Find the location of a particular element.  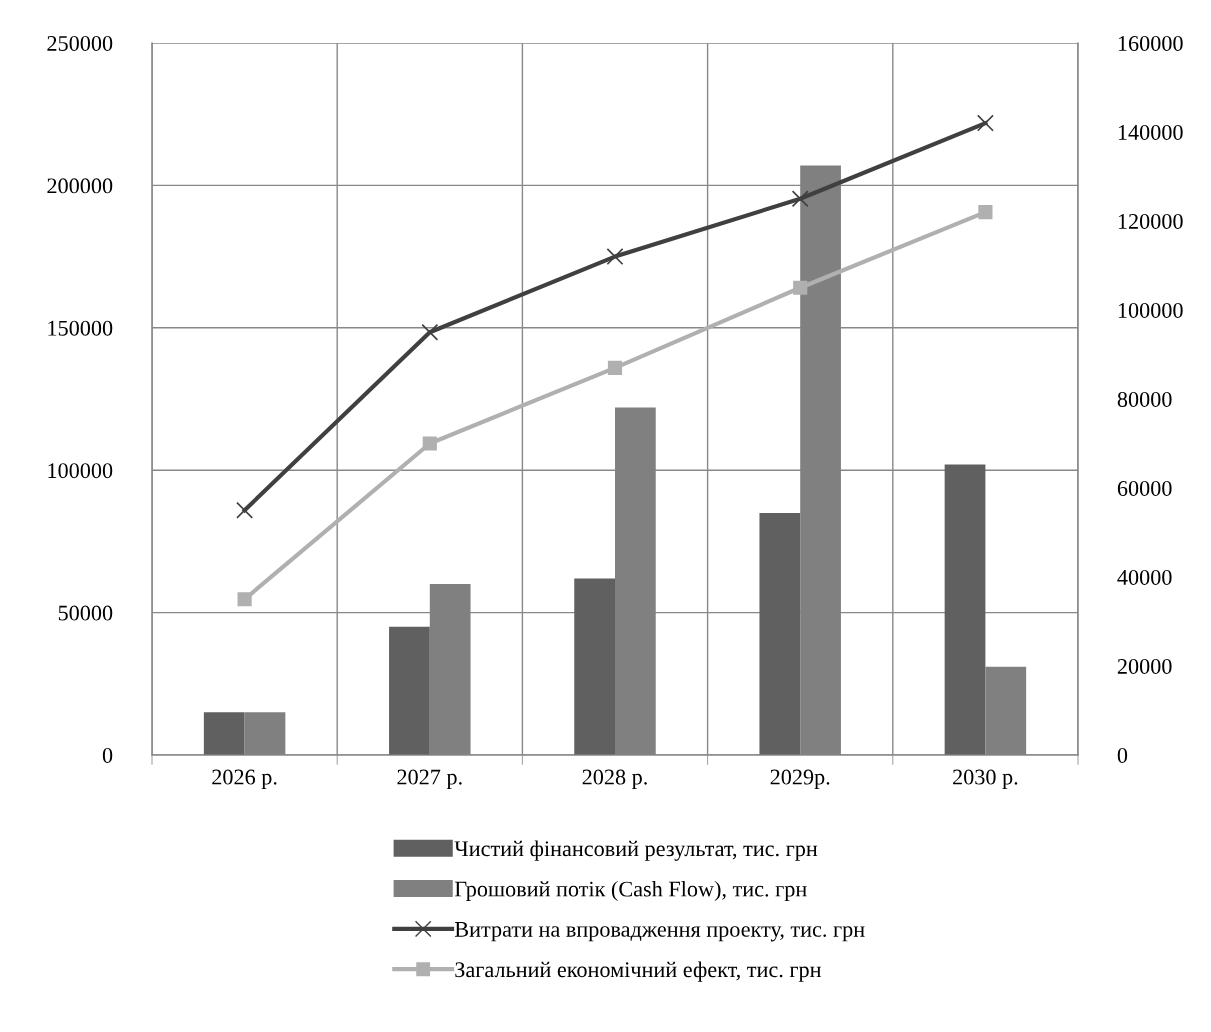

y-tick-label: 0 is located at coordinates (107, 755).